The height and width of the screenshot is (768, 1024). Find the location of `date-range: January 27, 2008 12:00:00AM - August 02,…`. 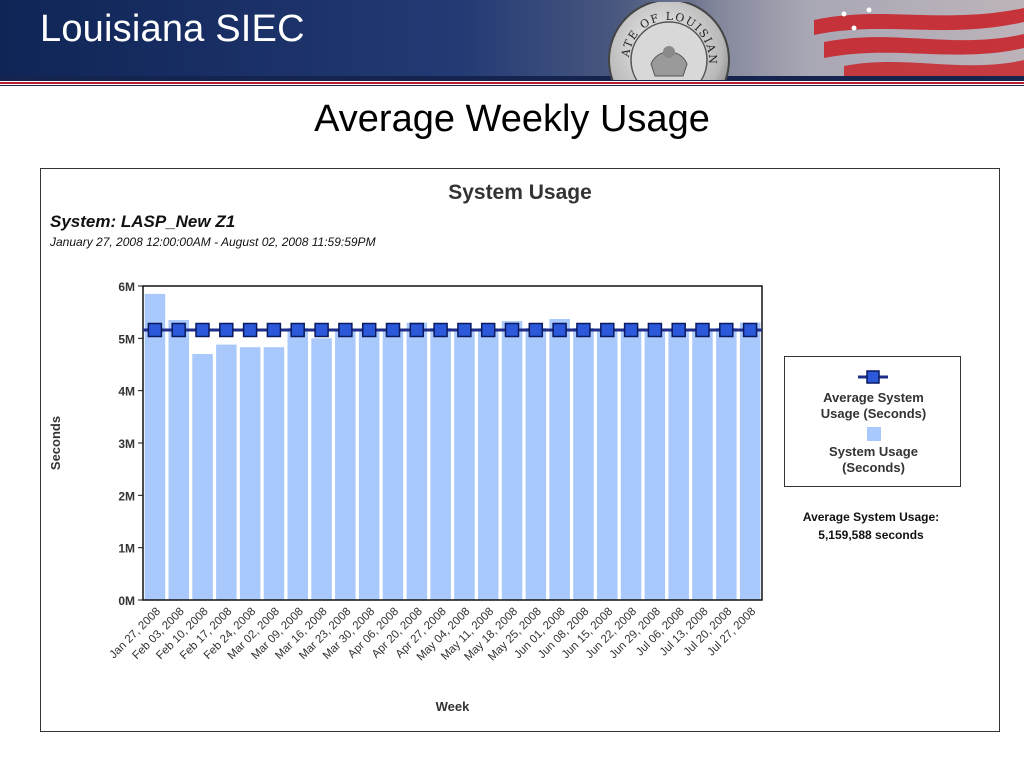

date-range: January 27, 2008 12:00:00AM - August 02,… is located at coordinates (213, 242).